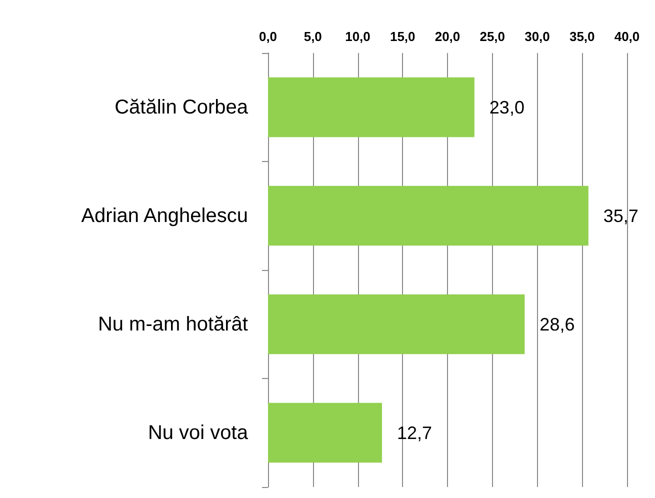 The width and height of the screenshot is (655, 498). What do you see at coordinates (403, 36) in the screenshot?
I see `x-tick-label: 15,0` at bounding box center [403, 36].